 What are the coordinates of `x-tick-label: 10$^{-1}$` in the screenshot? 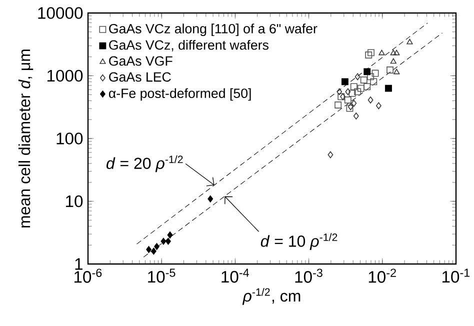 It's located at (456, 275).